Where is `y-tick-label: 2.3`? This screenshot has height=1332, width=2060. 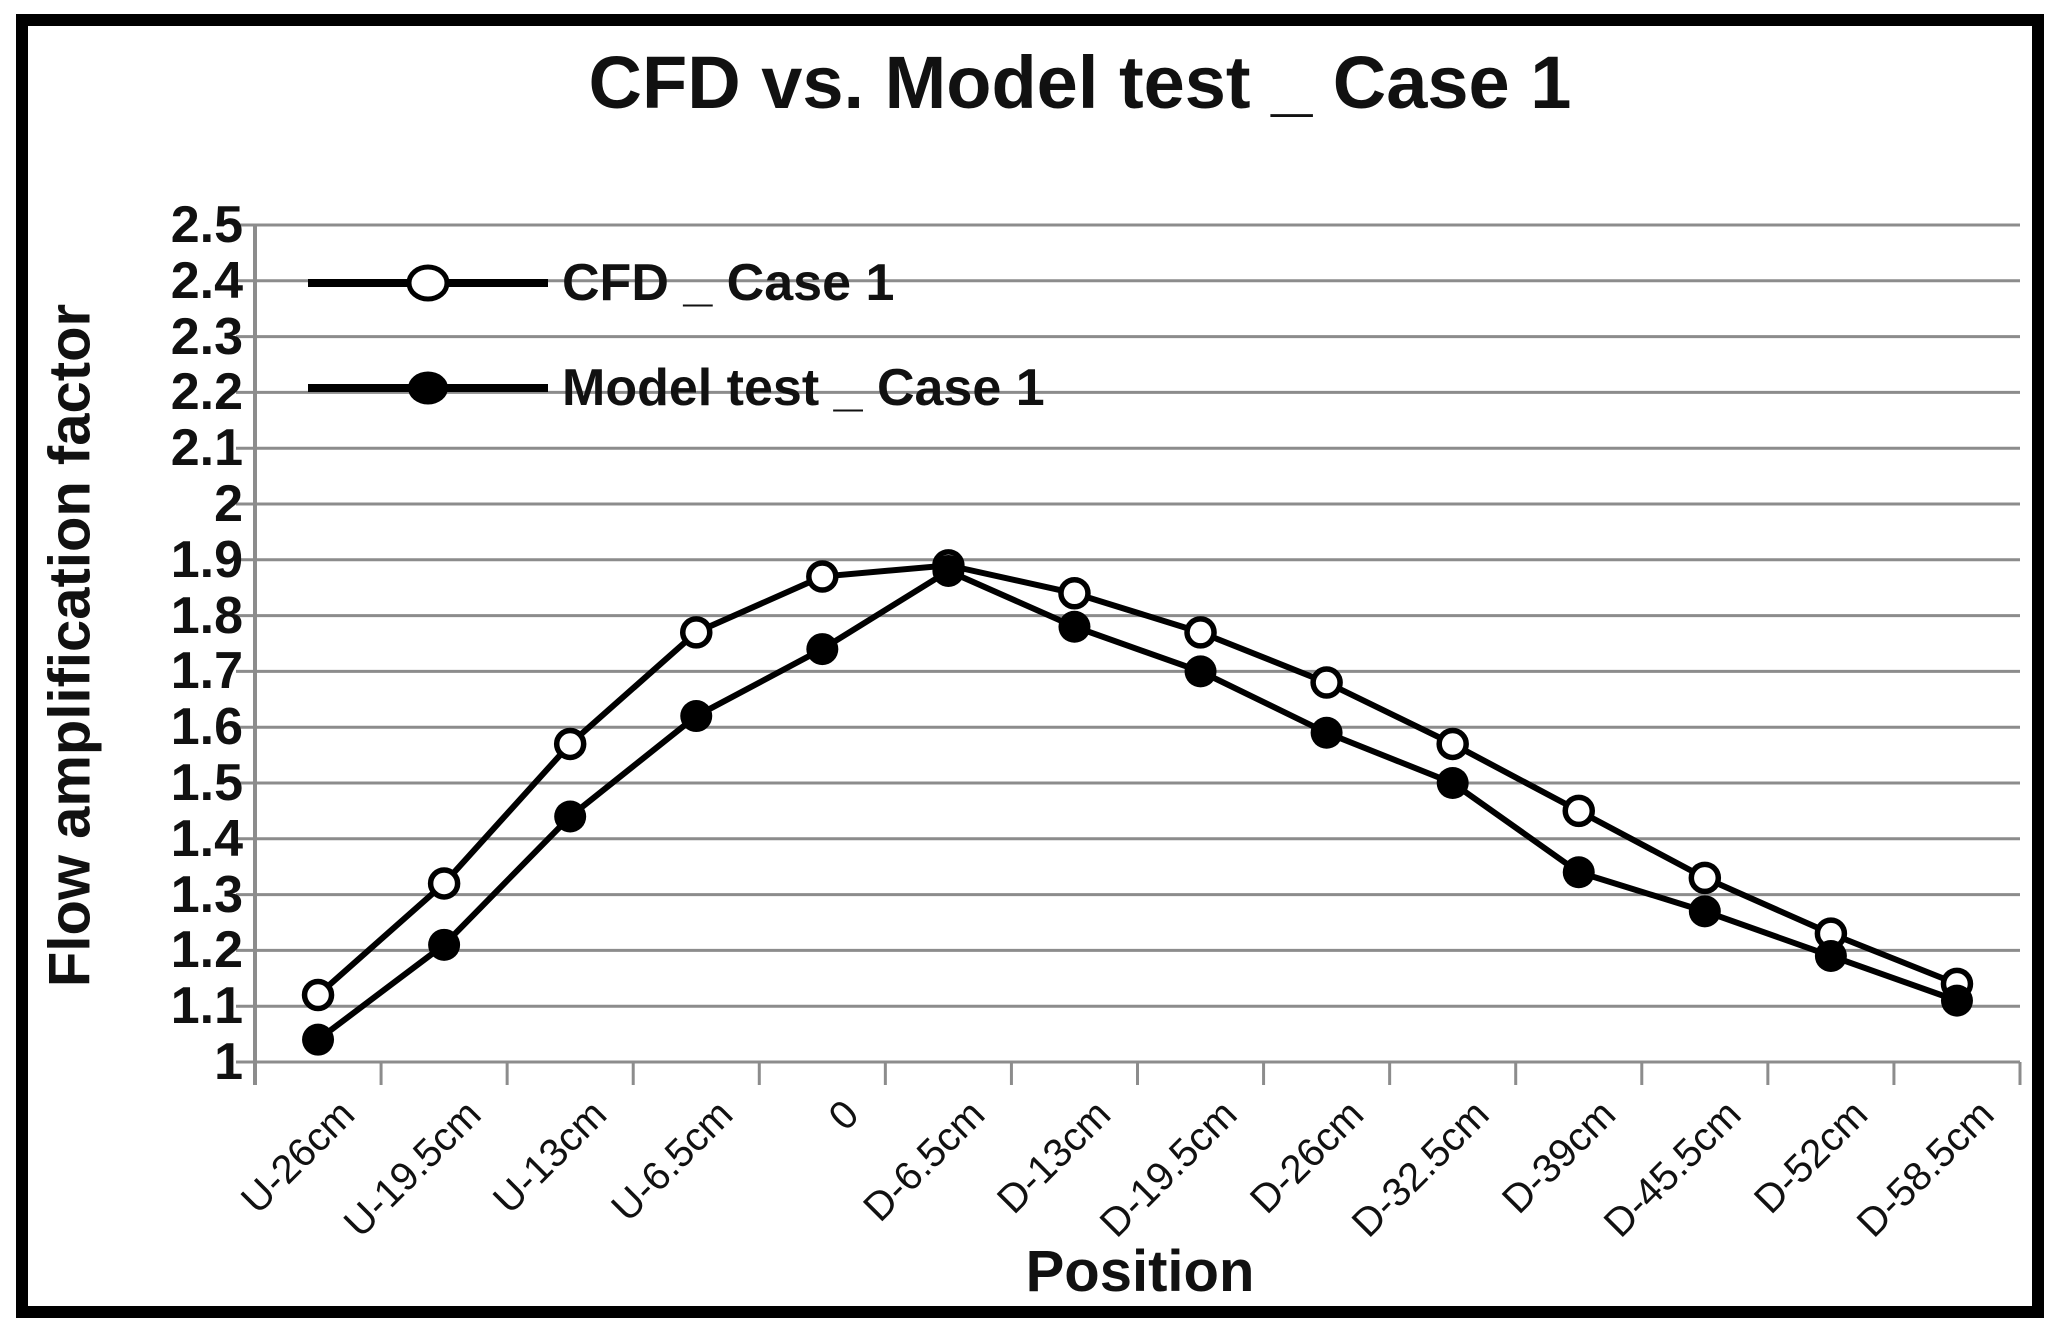
y-tick-label: 2.3 is located at coordinates (206, 336).